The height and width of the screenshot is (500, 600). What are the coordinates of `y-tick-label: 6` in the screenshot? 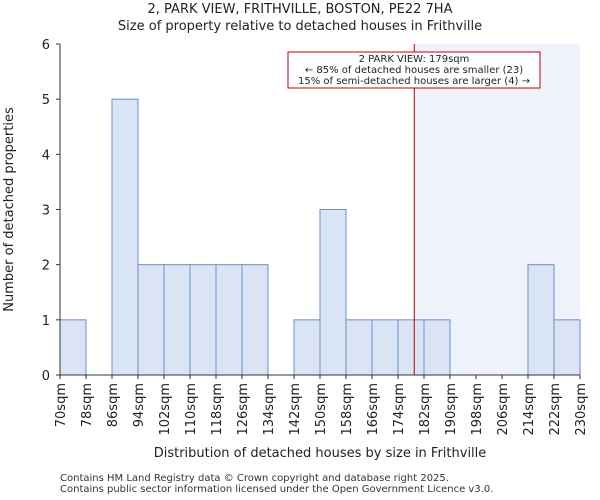 It's located at (46, 45).